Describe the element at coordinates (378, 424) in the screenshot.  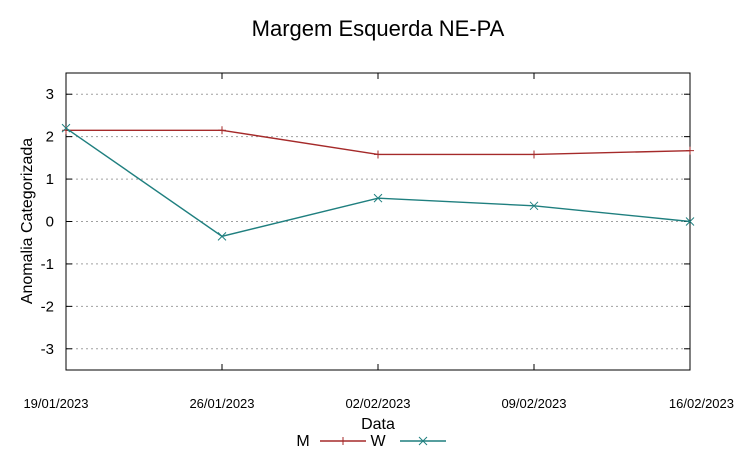
I see `x-axis-label: Data` at that location.